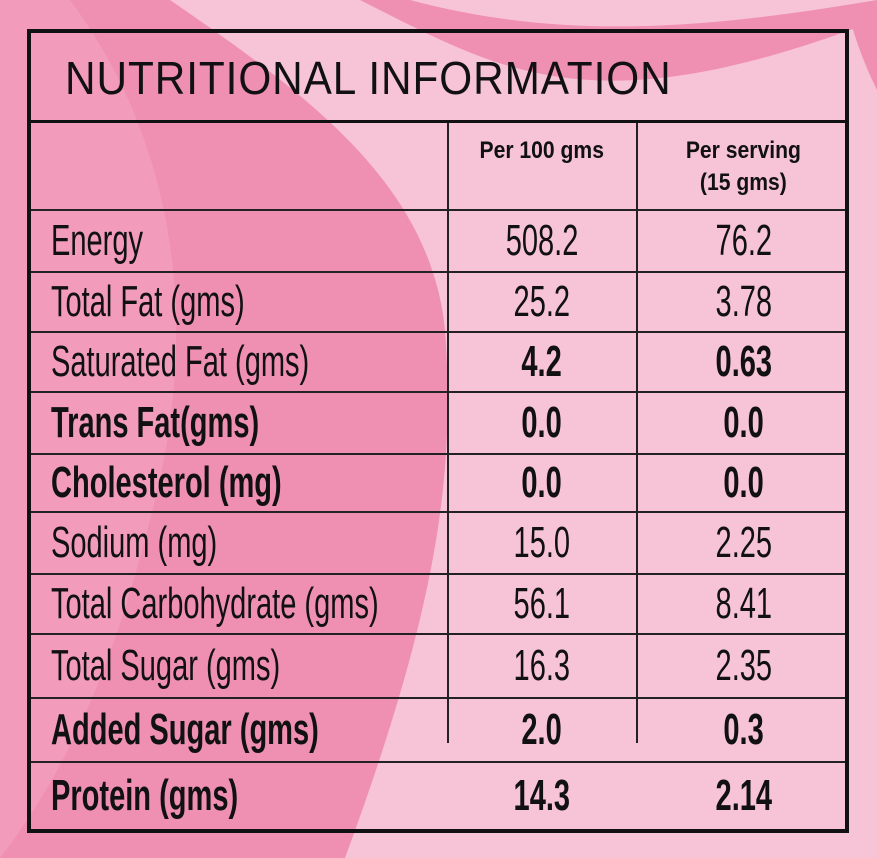  What do you see at coordinates (185, 729) in the screenshot?
I see `nutrient-label: Added Sugar (gms)` at bounding box center [185, 729].